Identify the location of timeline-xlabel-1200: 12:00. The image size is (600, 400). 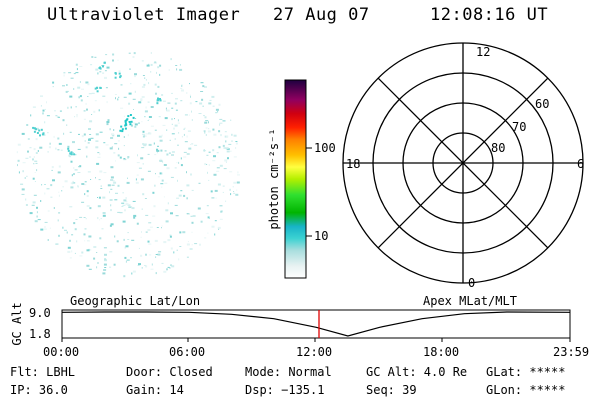
(314, 352).